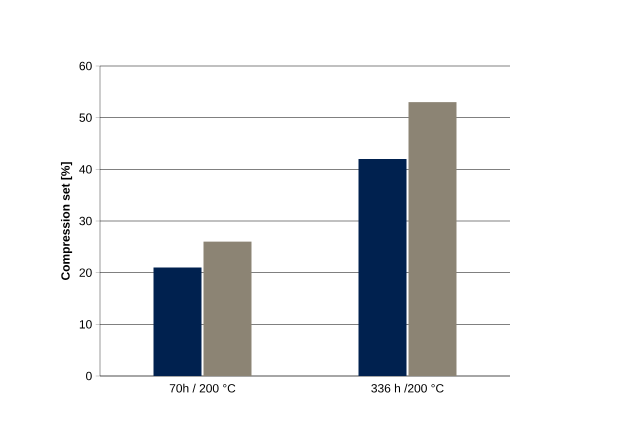 The width and height of the screenshot is (633, 431). What do you see at coordinates (86, 272) in the screenshot?
I see `y-tick-label: 20` at bounding box center [86, 272].